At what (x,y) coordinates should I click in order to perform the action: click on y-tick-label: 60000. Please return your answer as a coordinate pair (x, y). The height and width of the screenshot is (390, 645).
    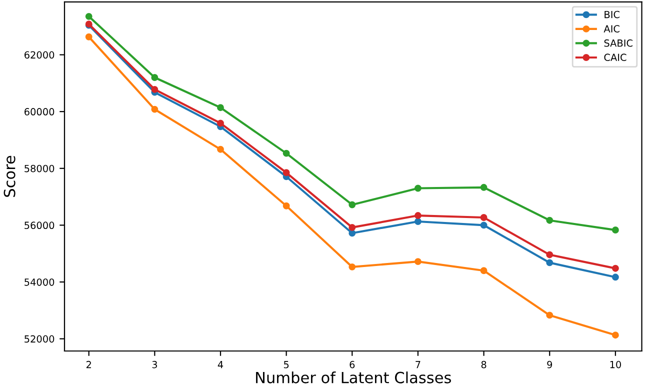
    Looking at the image, I should click on (39, 112).